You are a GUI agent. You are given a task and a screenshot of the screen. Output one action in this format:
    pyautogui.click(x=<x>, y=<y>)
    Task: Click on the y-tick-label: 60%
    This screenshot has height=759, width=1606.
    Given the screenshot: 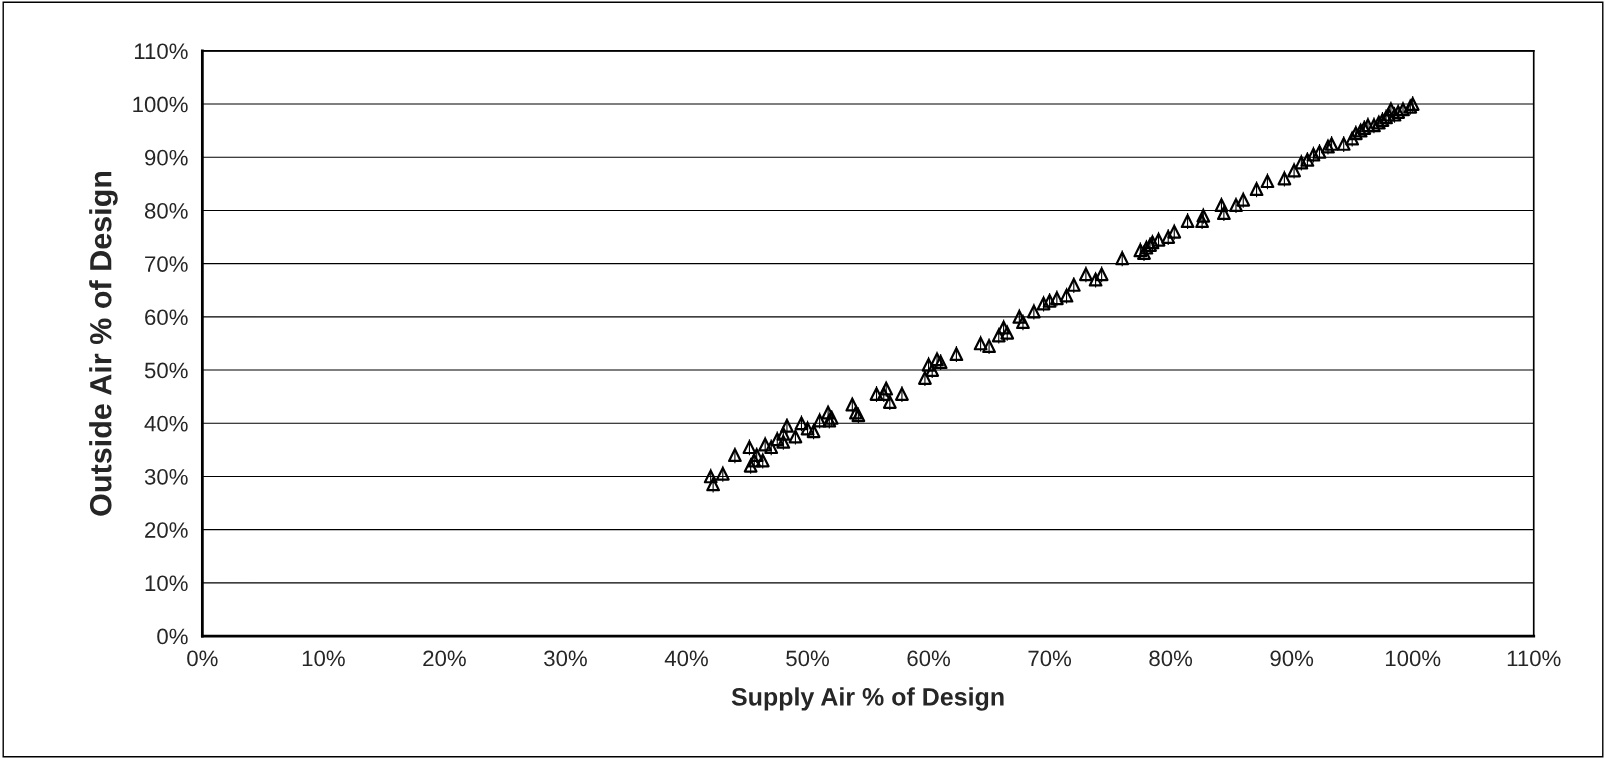 What is the action you would take?
    pyautogui.click(x=166, y=317)
    